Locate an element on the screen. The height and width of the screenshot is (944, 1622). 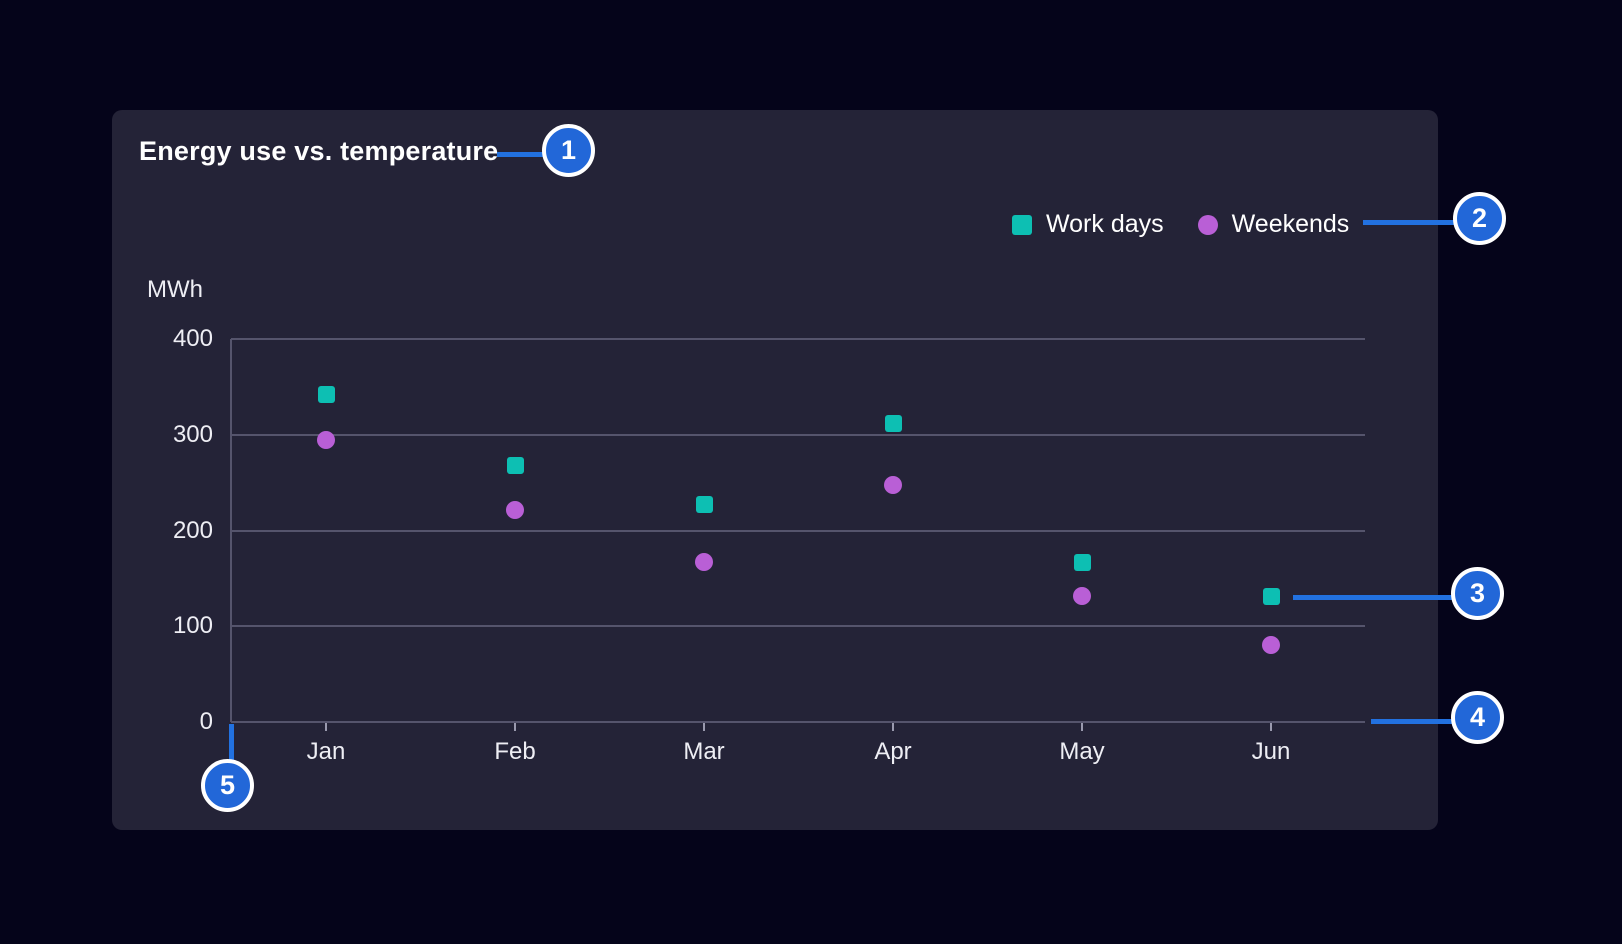
x-tick-apr is located at coordinates (893, 727).